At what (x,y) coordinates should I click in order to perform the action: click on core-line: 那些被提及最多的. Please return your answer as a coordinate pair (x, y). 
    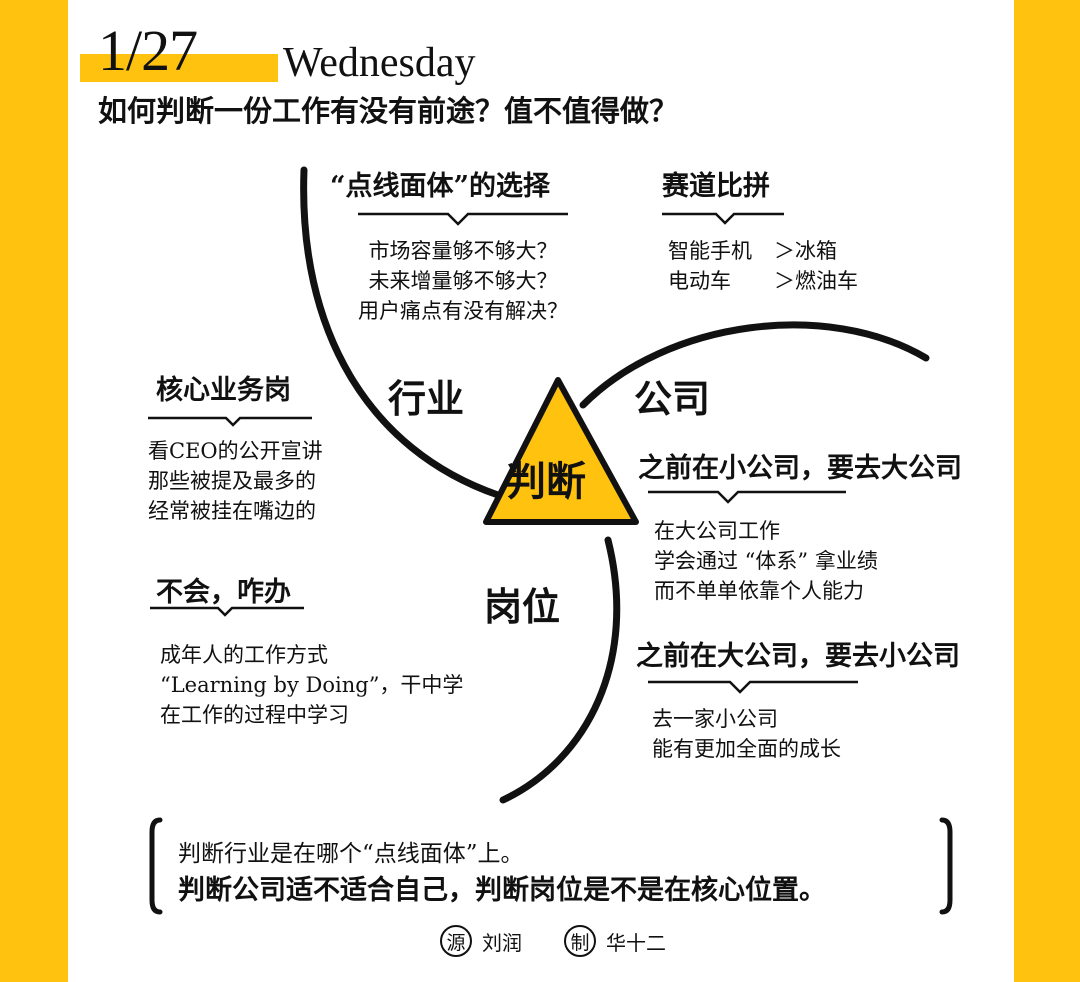
    Looking at the image, I should click on (232, 481).